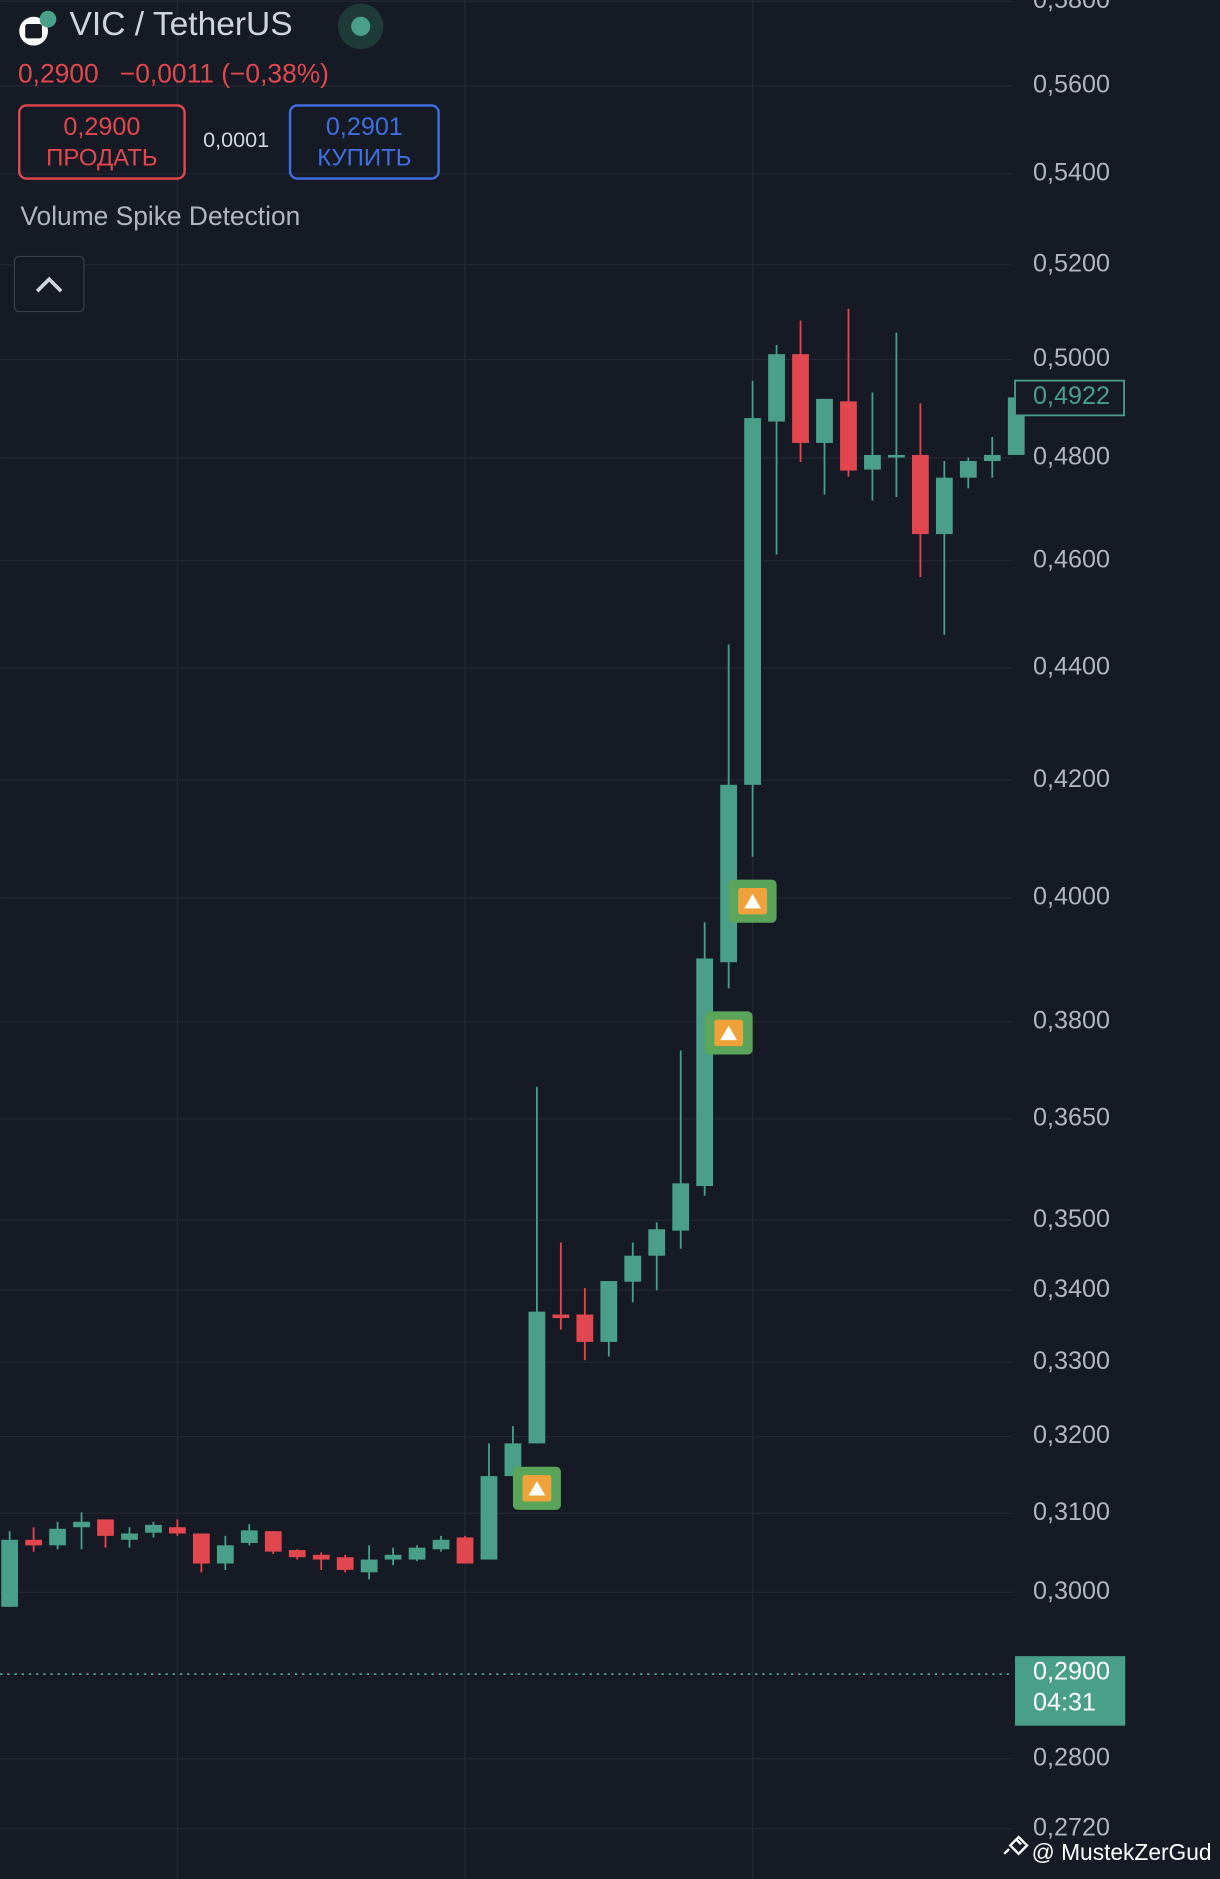 The image size is (1220, 1879). Describe the element at coordinates (1071, 7) in the screenshot. I see `y-tick-label: 0,5800` at that location.